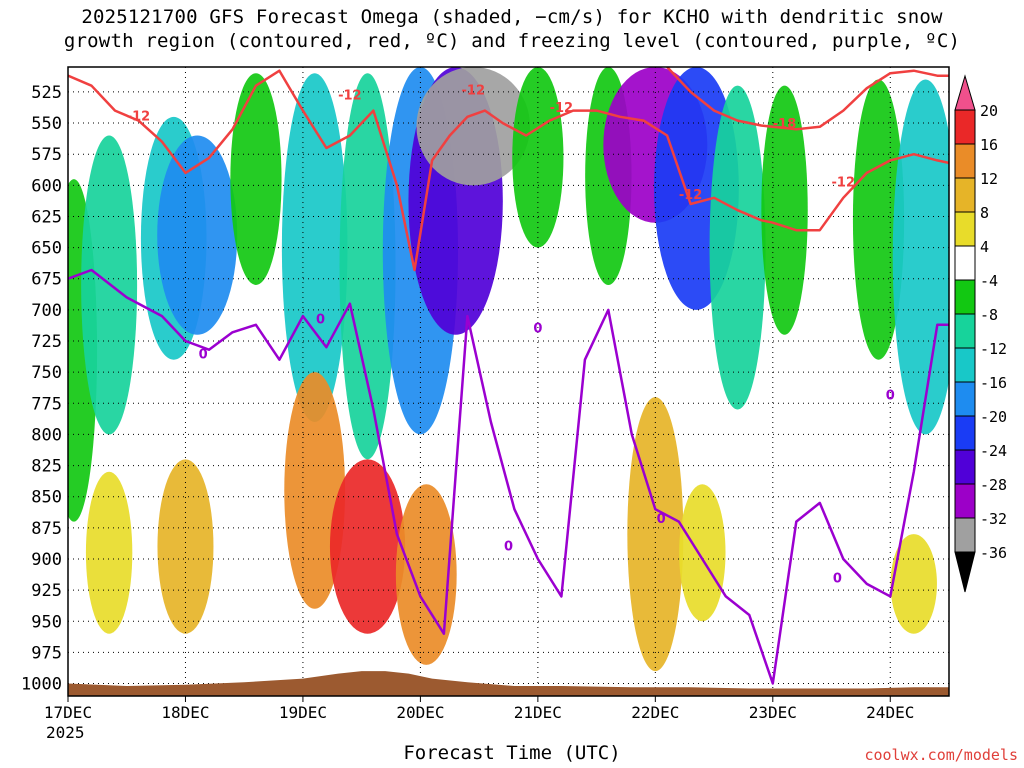  Describe the element at coordinates (984, 213) in the screenshot. I see `colorbar-tick-label: 8` at that location.